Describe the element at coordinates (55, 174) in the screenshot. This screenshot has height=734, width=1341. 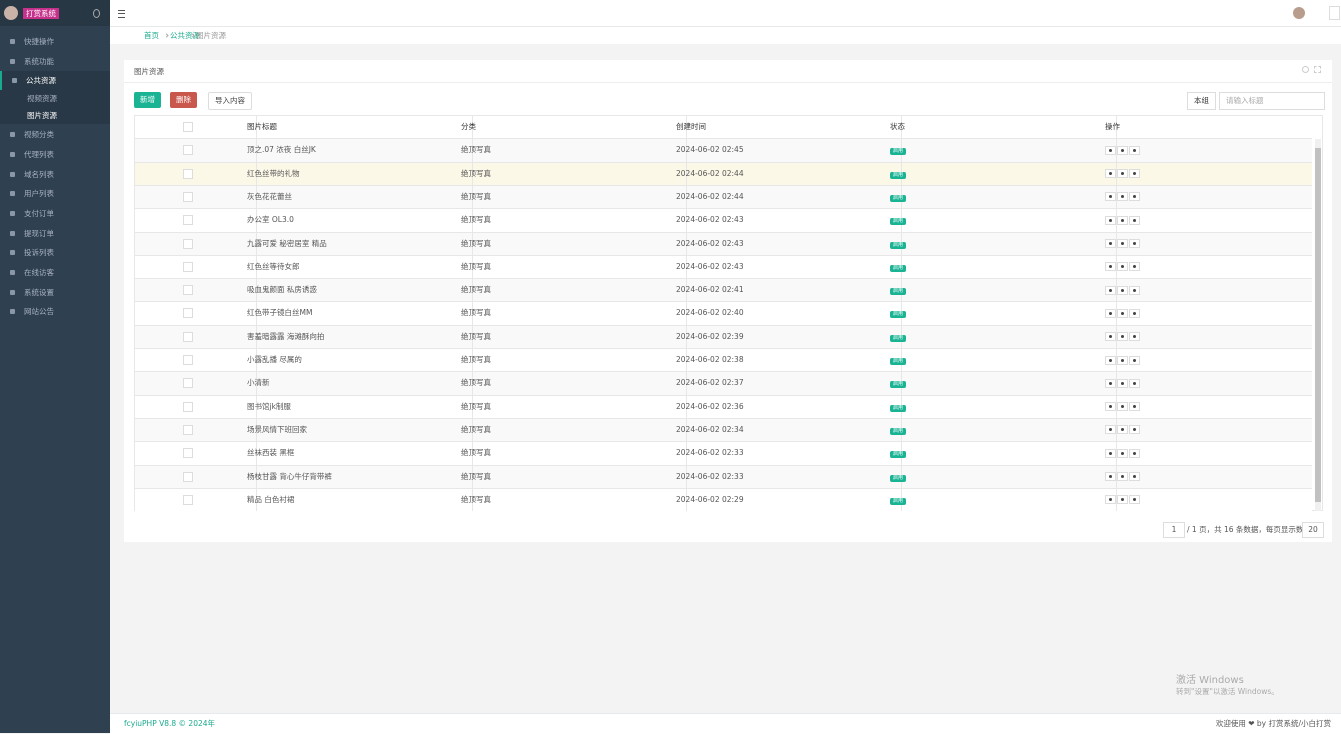
I see `menu-item: 域名列表` at that location.